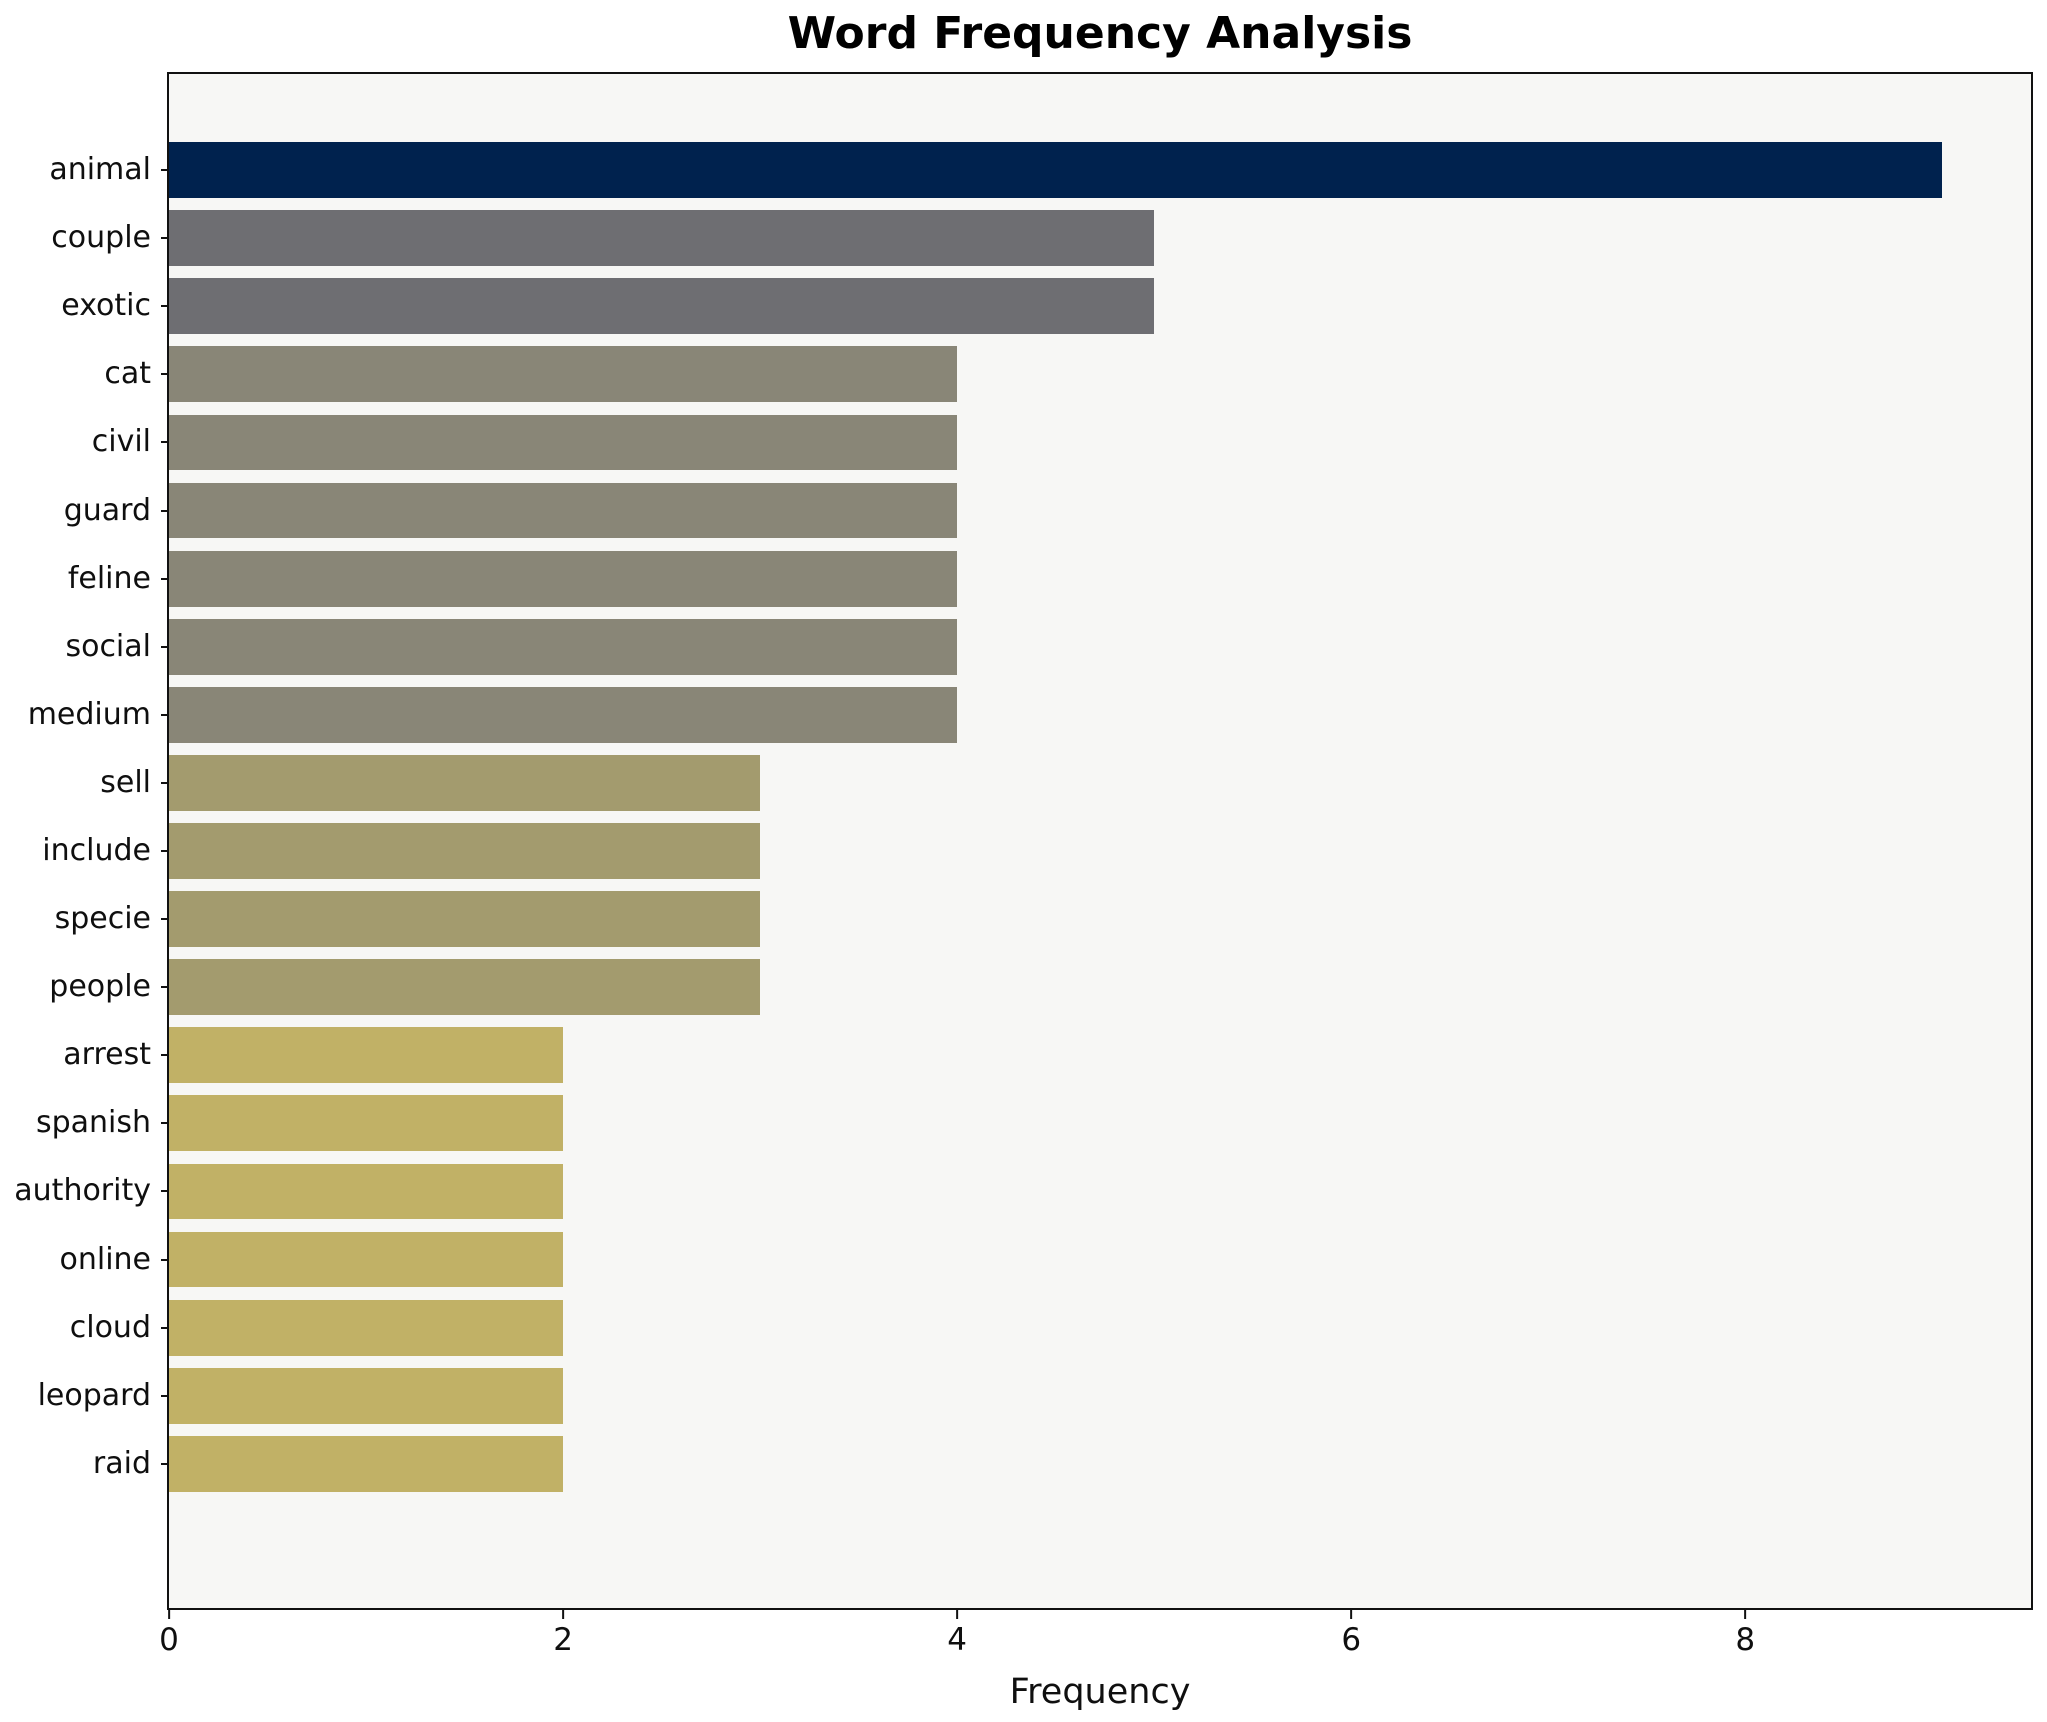 Image resolution: width=2047 pixels, height=1722 pixels. I want to click on y-tick-label-spanish: spanish, so click(93, 1123).